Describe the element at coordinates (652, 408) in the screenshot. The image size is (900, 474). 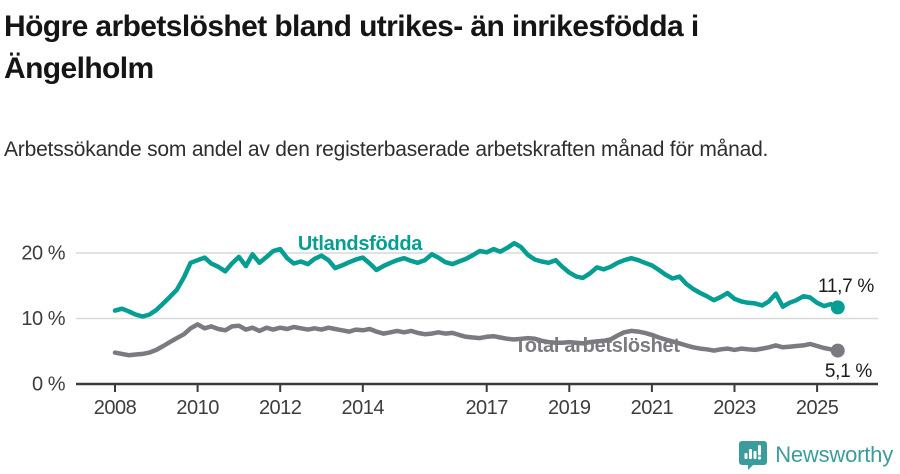
I see `x-tick-label: 2021` at that location.